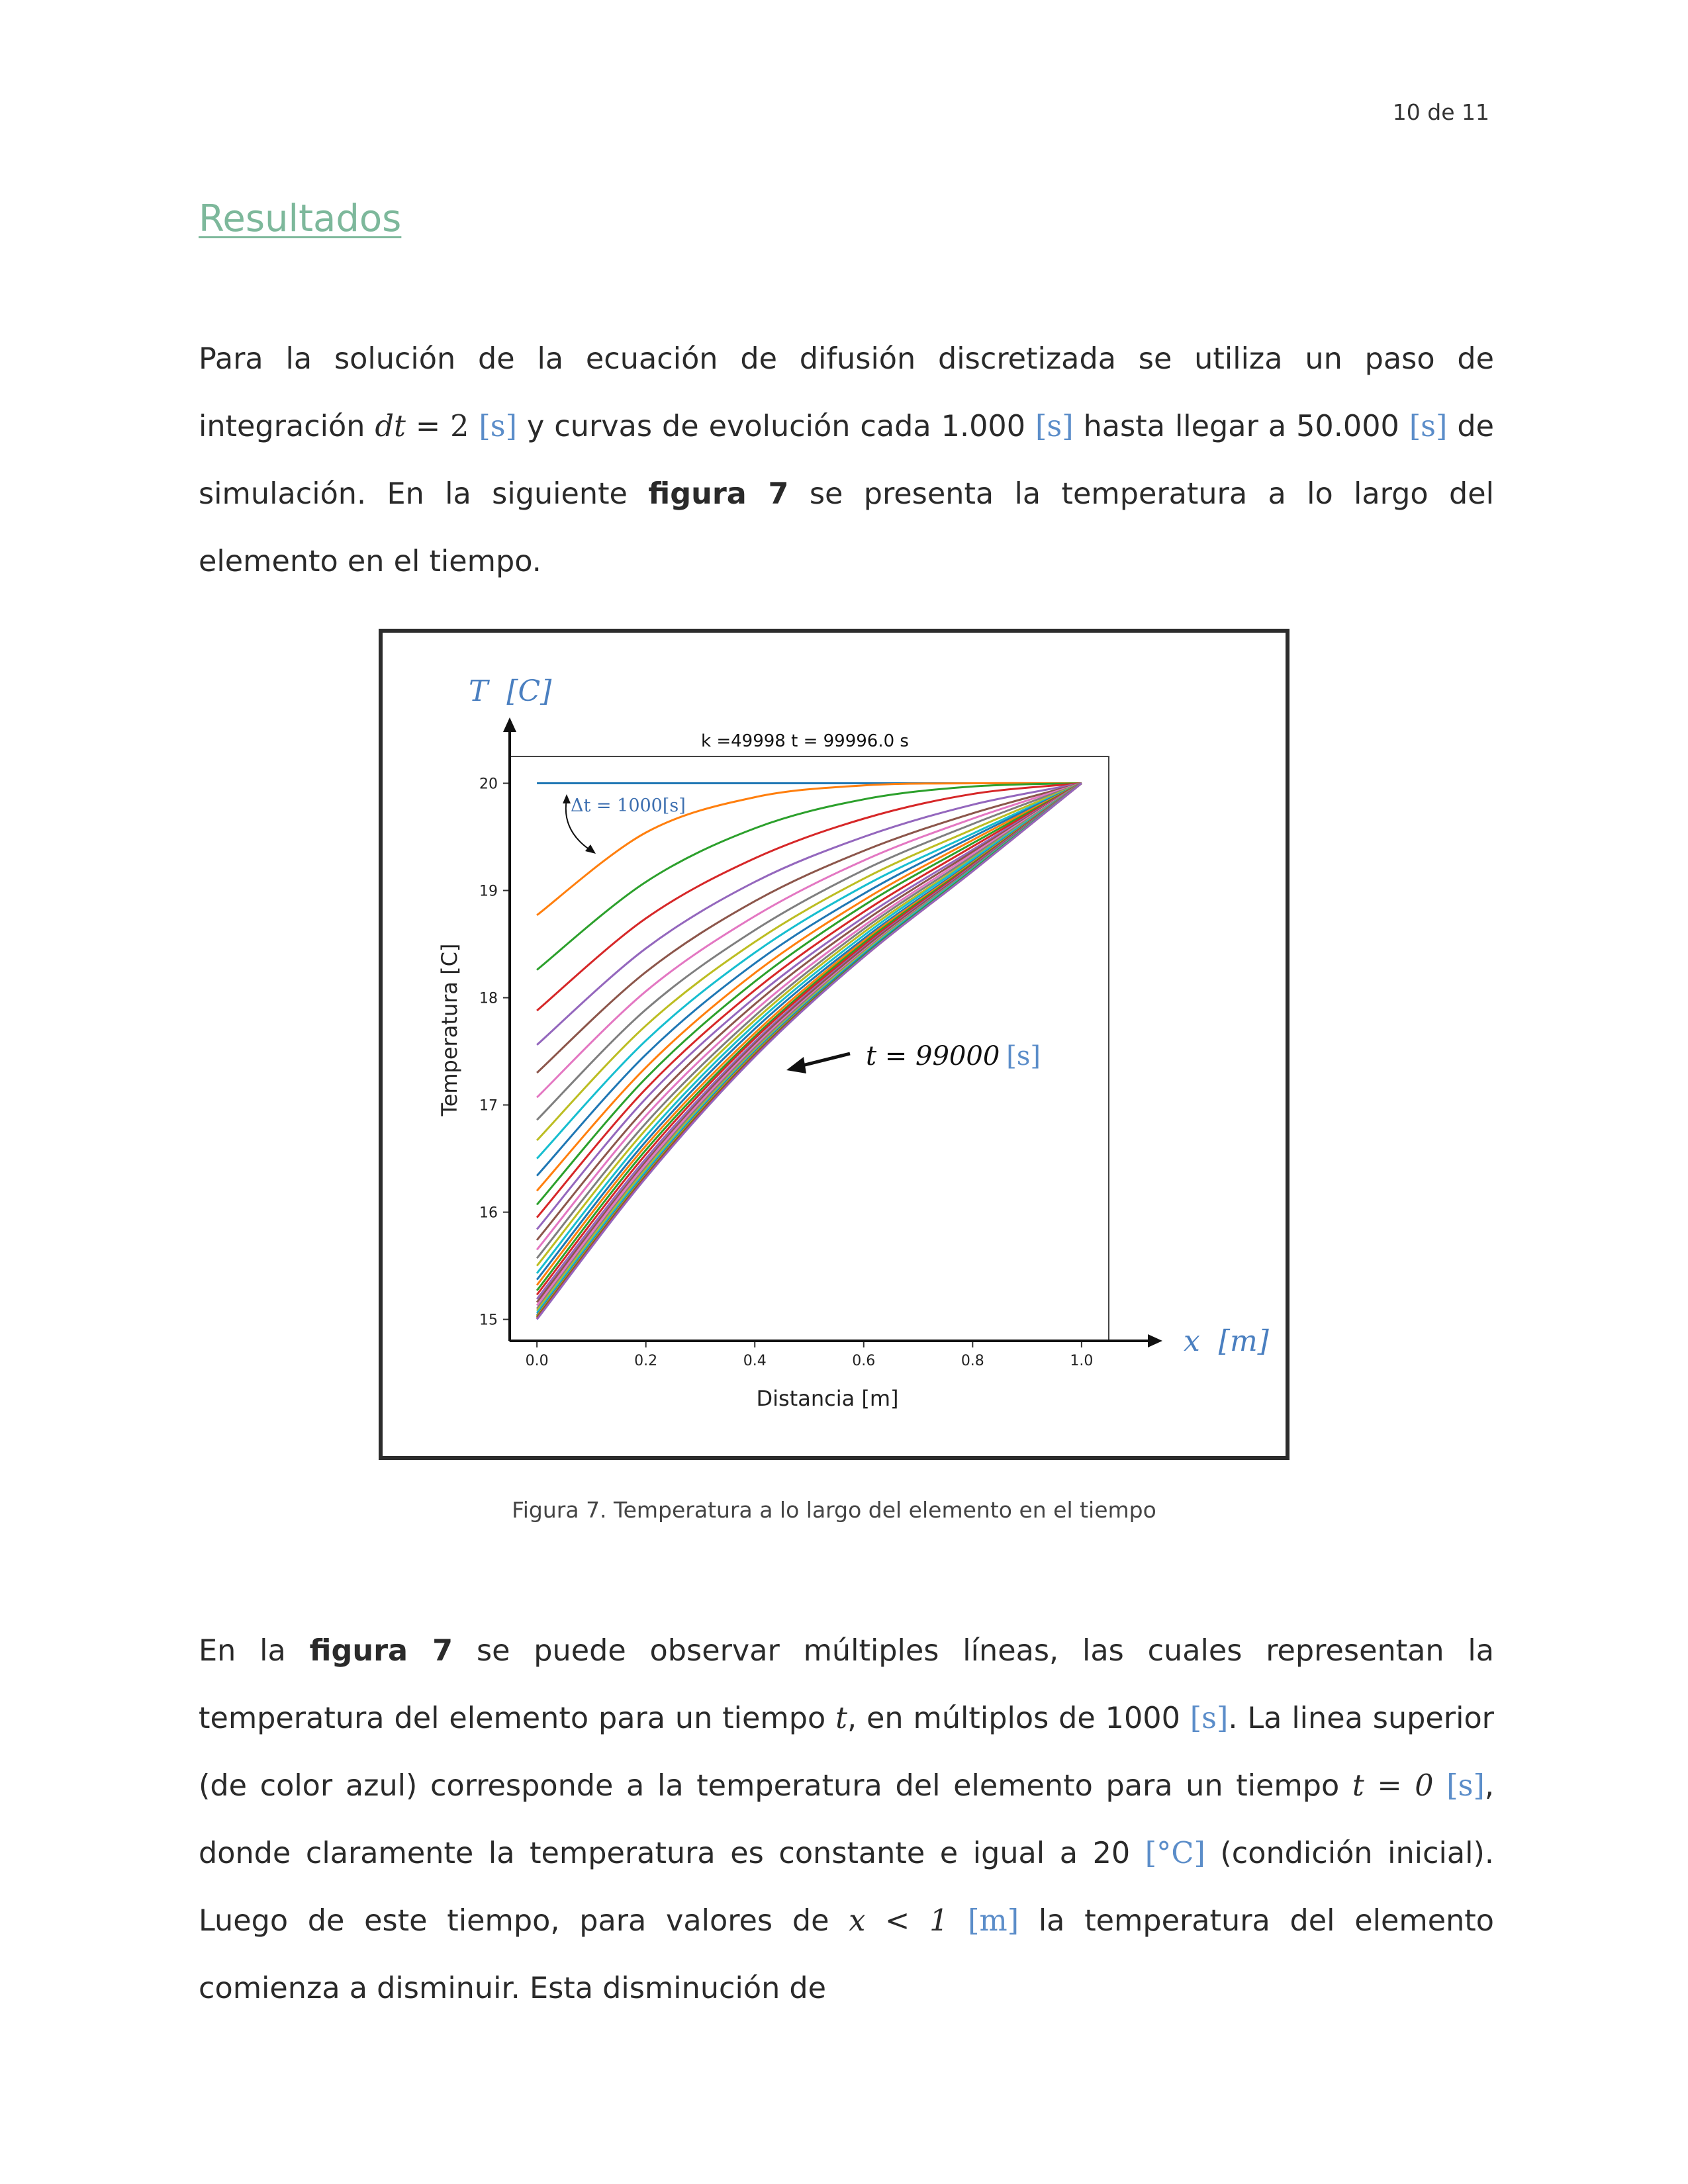 The height and width of the screenshot is (2184, 1688). What do you see at coordinates (628, 806) in the screenshot?
I see `annotation-dt: Δt = 1000[s]` at bounding box center [628, 806].